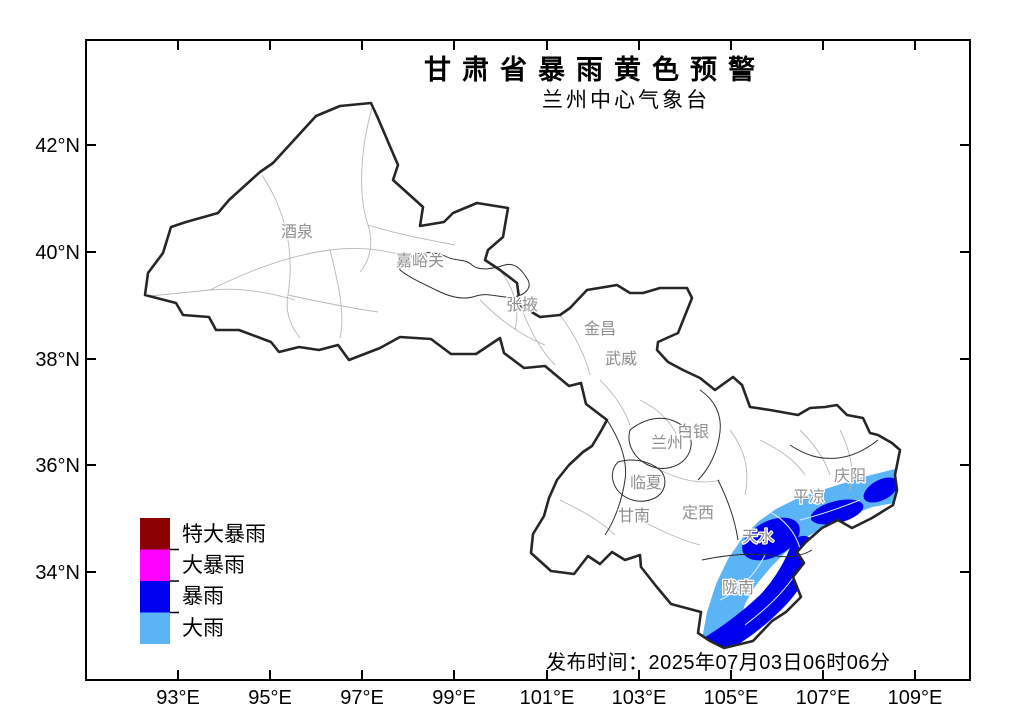  Describe the element at coordinates (224, 534) in the screenshot. I see `legend-label: 特大暴雨` at that location.